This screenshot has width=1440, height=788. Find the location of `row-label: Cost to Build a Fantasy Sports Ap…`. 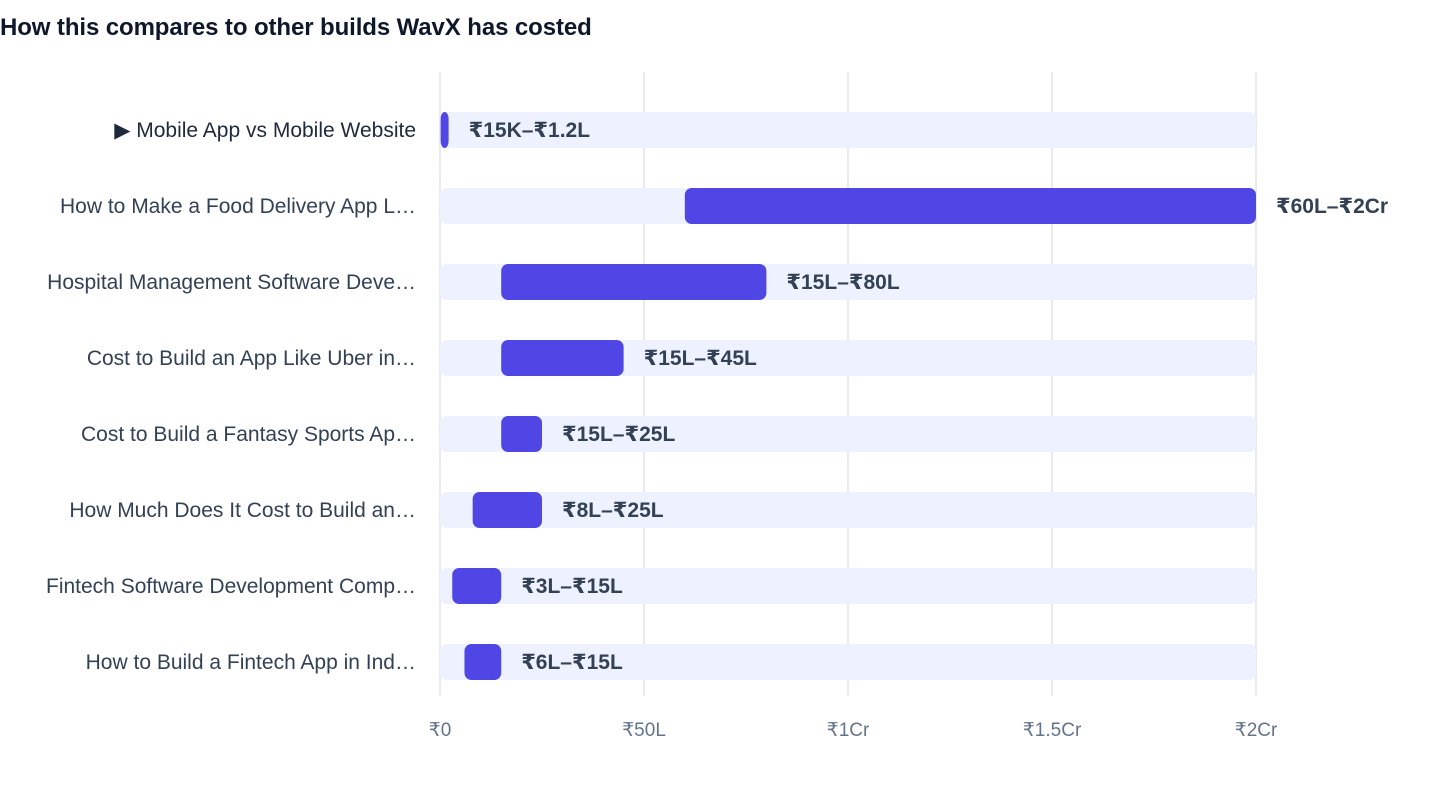

row-label: Cost to Build a Fantasy Sports Ap… is located at coordinates (248, 434).